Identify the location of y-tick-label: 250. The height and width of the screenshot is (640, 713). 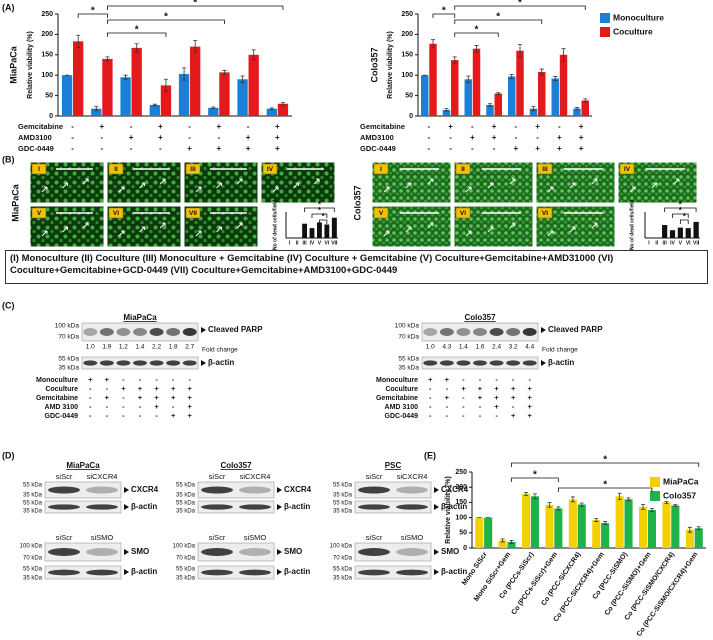
(47, 14).